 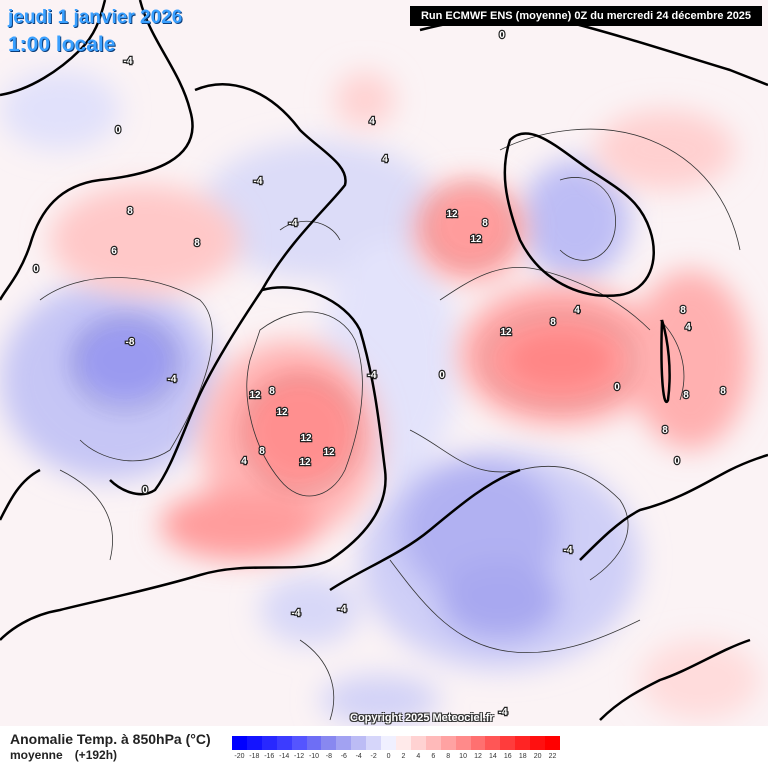 What do you see at coordinates (463, 756) in the screenshot?
I see `scale-label: 10` at bounding box center [463, 756].